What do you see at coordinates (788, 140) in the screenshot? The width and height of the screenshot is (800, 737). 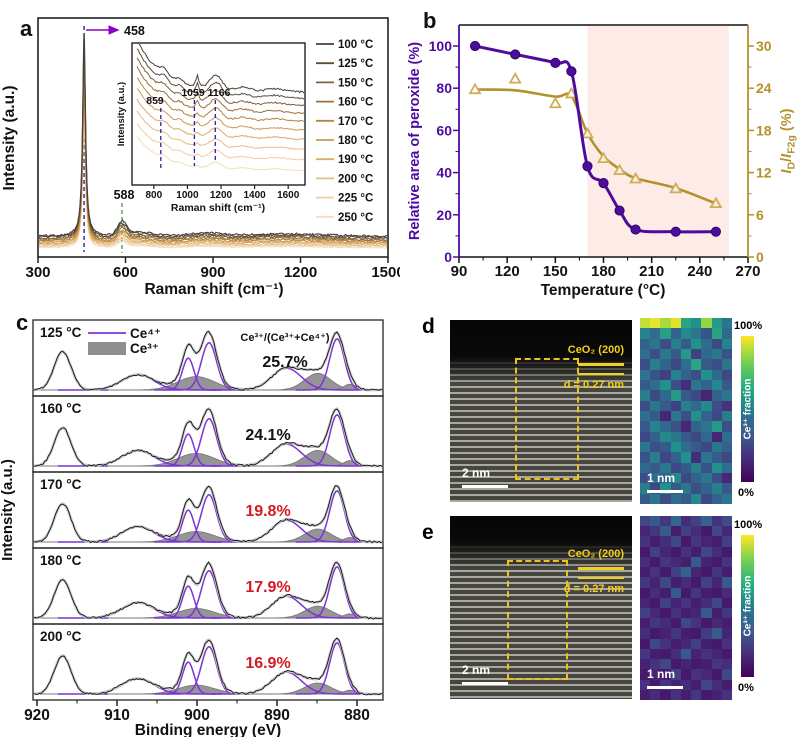 I see `right-axis-label: ID/IF2g (%)` at bounding box center [788, 140].